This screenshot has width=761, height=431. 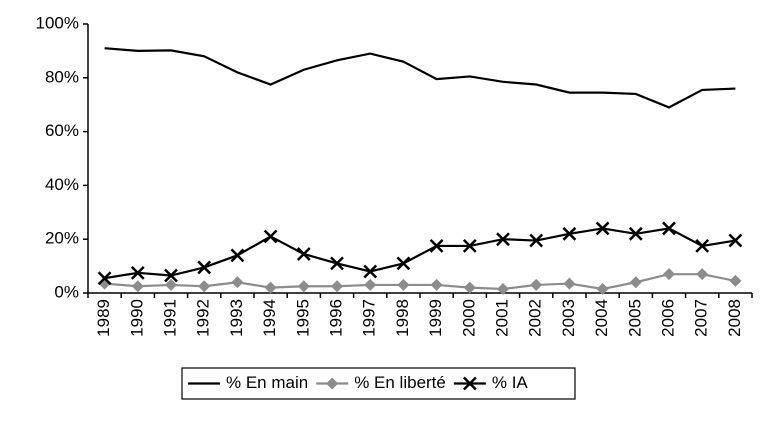 I want to click on legend-label: % En liberté, so click(x=400, y=382).